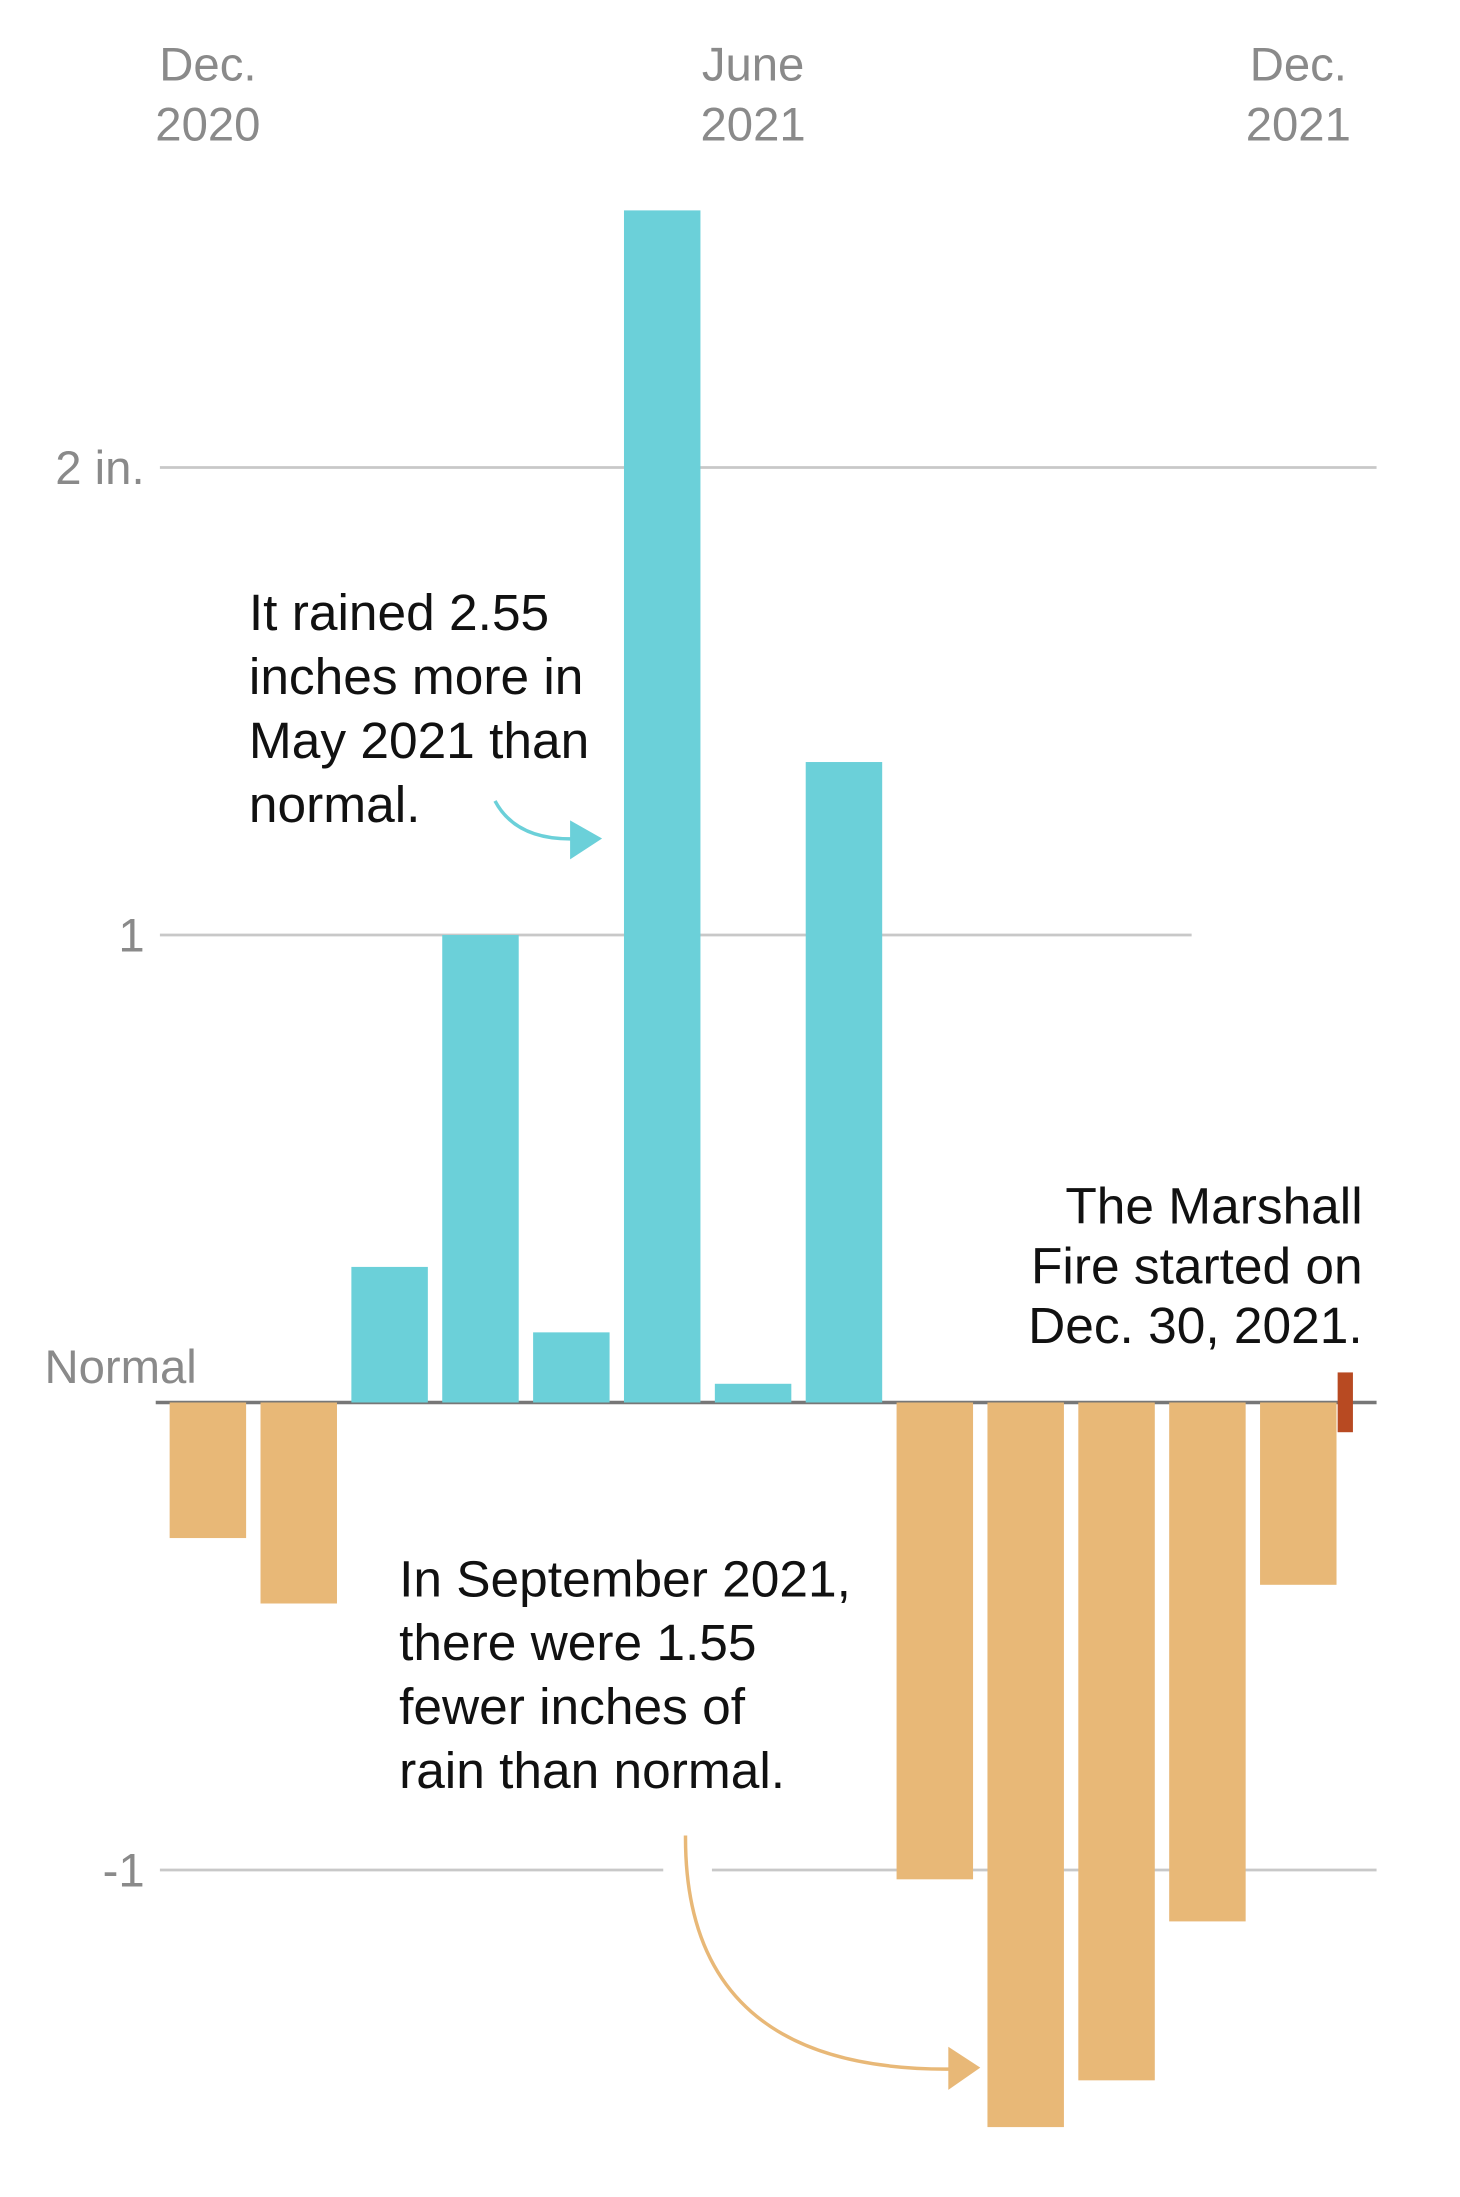 Image resolution: width=1460 pixels, height=2197 pixels. Describe the element at coordinates (572, 1706) in the screenshot. I see `annotation: fewer inches of` at that location.